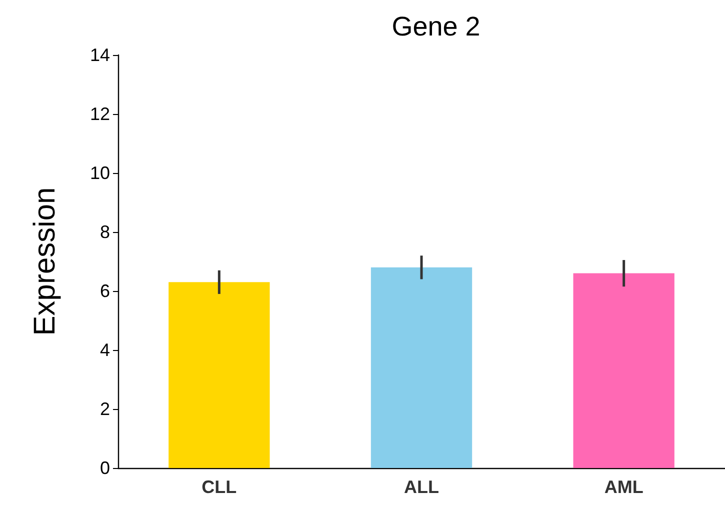  Describe the element at coordinates (105, 291) in the screenshot. I see `y-tick-label: 6` at that location.